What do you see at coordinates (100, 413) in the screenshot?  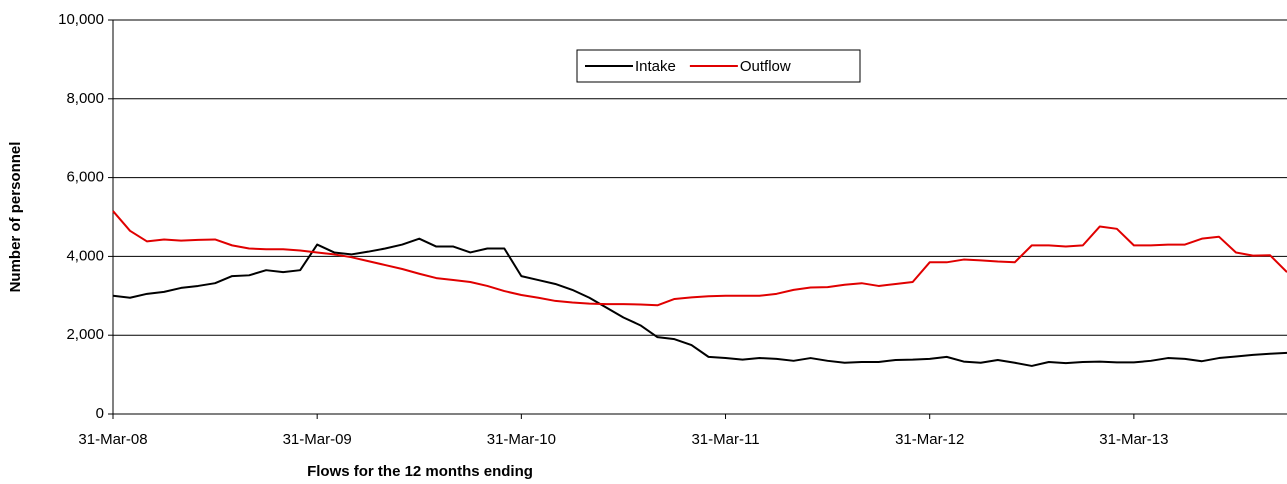 I see `y-tick-label: 0` at bounding box center [100, 413].